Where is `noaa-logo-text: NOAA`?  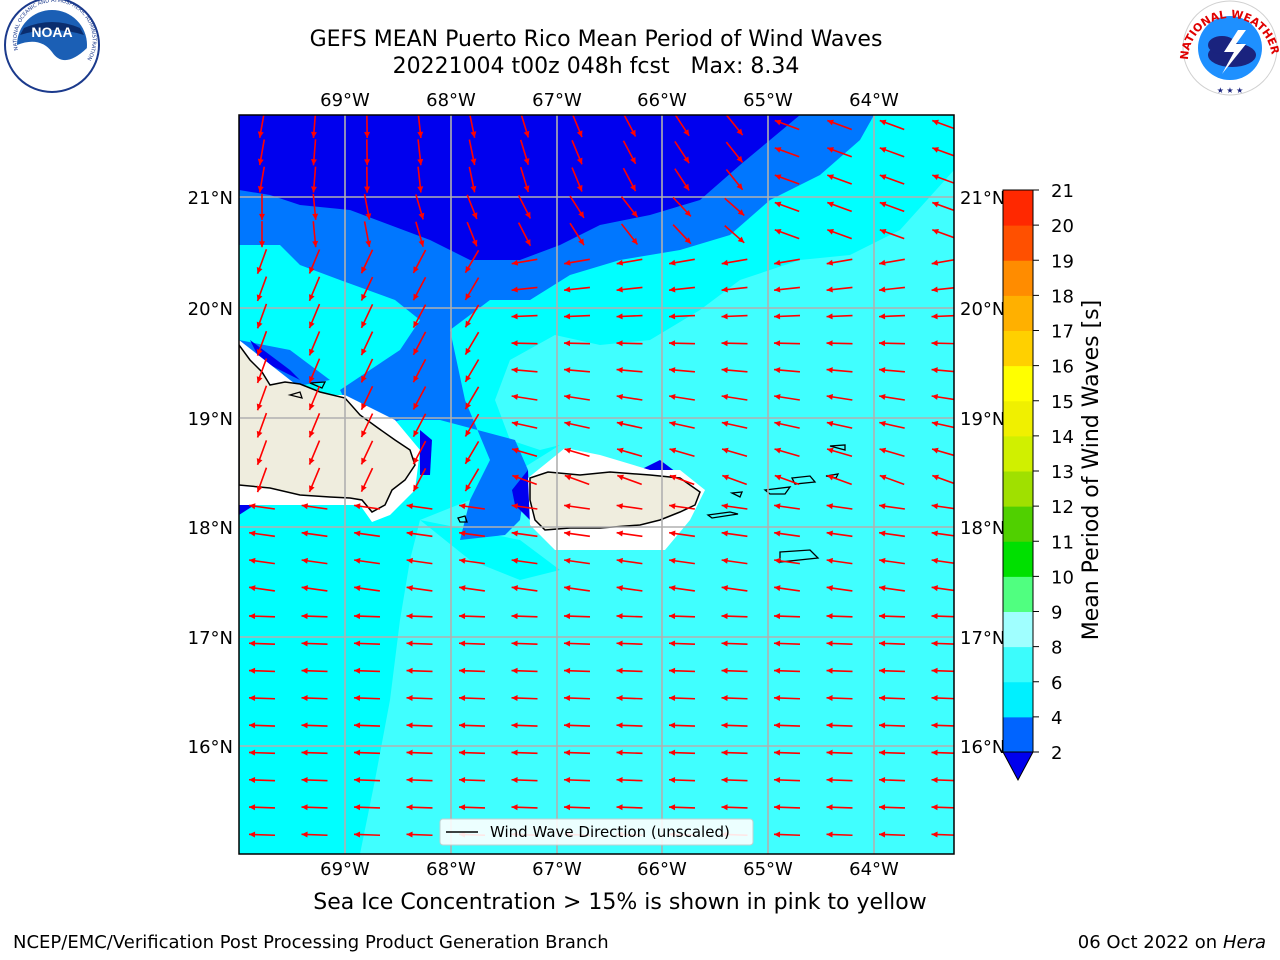
noaa-logo-text: NOAA is located at coordinates (51, 32).